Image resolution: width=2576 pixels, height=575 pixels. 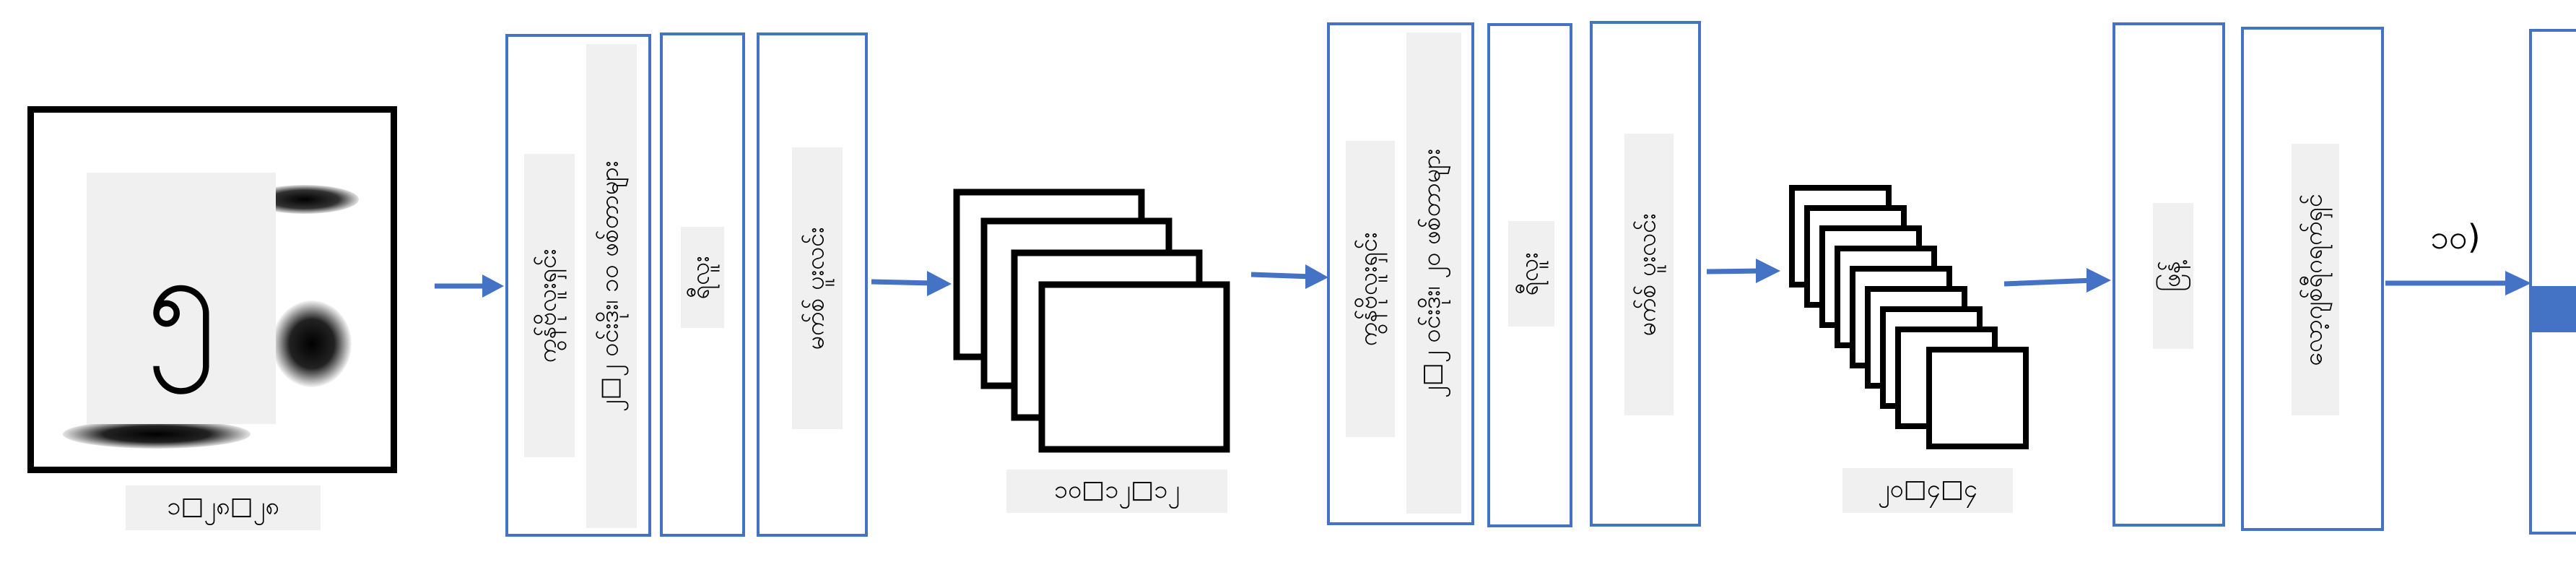 I want to click on output-active-cell, so click(x=2554, y=309).